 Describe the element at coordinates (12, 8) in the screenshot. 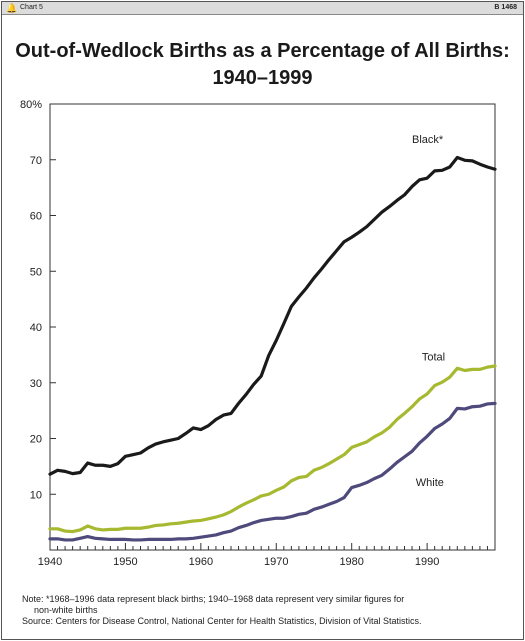

I see `bell-icon: 🔔` at that location.